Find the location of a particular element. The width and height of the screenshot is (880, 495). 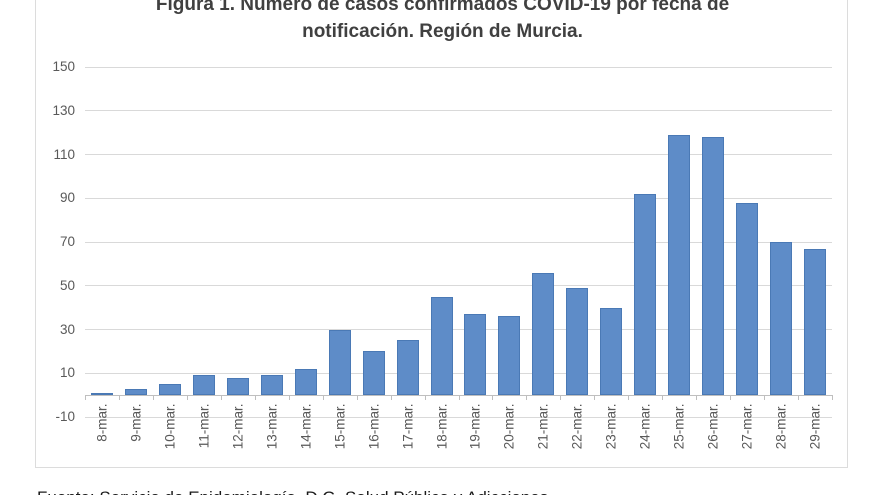

x-axis-tick-label: 16-mar. is located at coordinates (374, 426).